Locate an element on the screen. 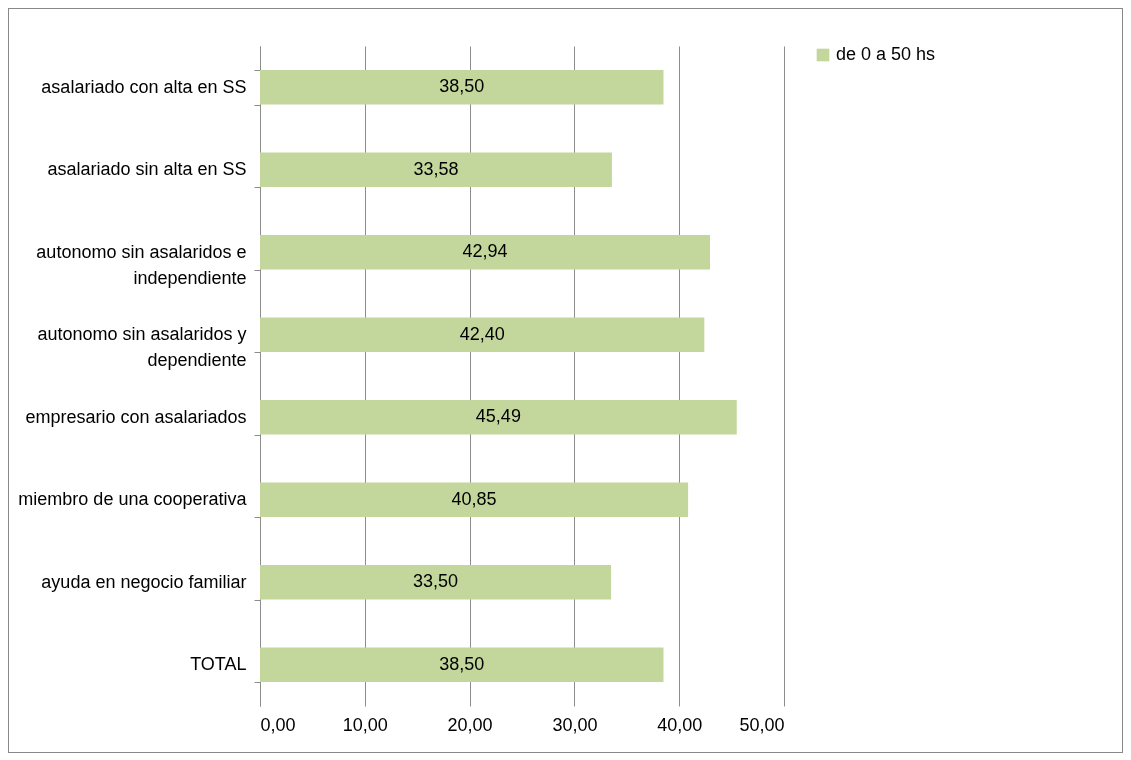 This screenshot has width=1131, height=760. data-label: 45,49 is located at coordinates (498, 416).